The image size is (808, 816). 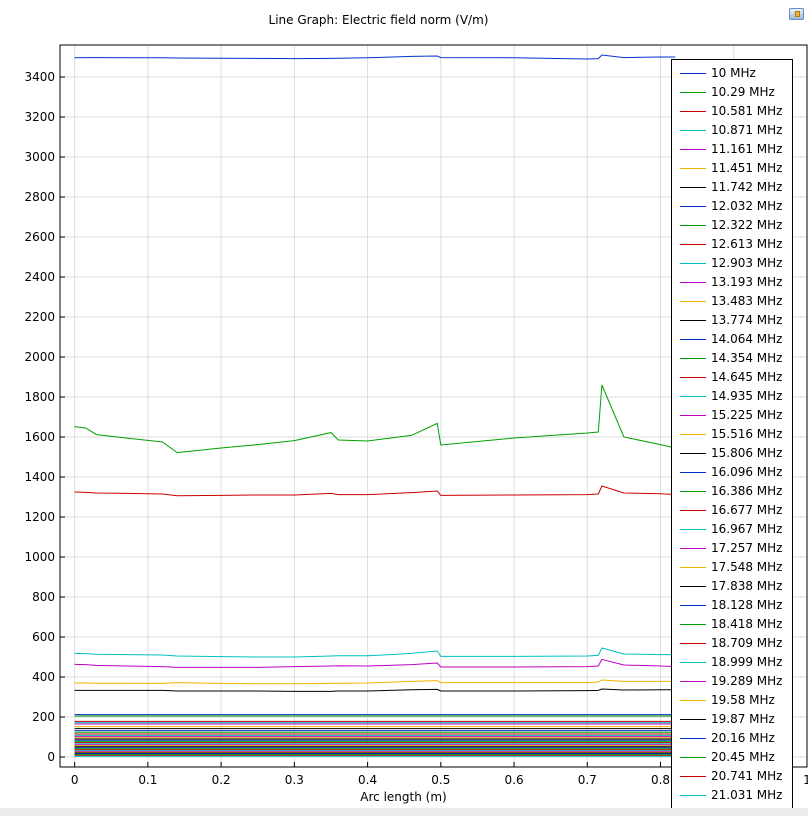 What do you see at coordinates (732, 452) in the screenshot?
I see `legend-item: 15.806 MHz` at bounding box center [732, 452].